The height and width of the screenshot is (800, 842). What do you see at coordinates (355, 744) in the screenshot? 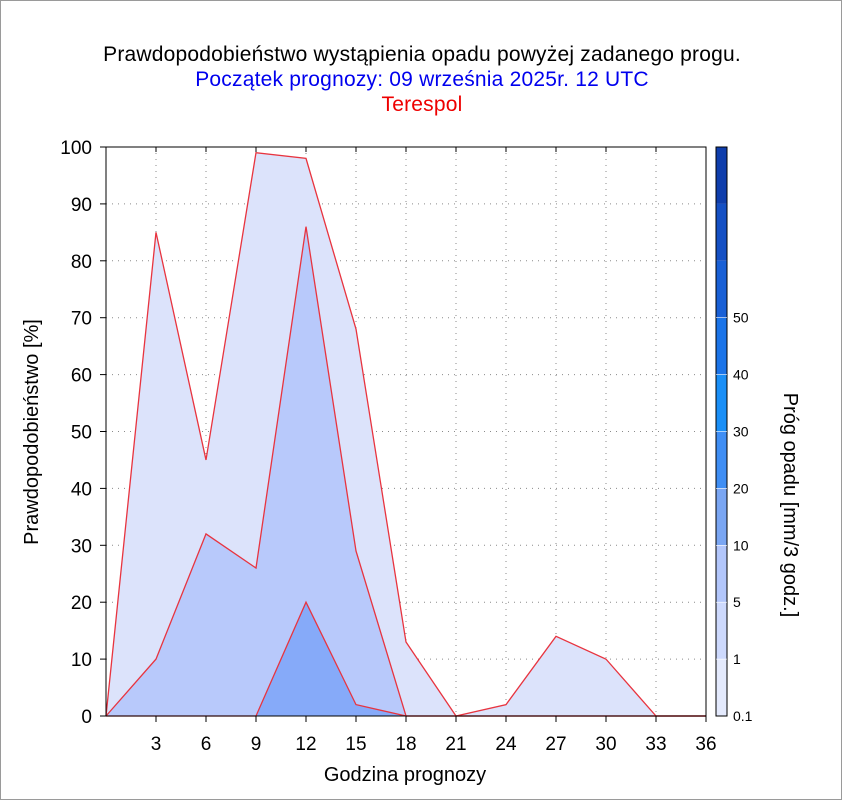
I see `x-tick-label: 15` at bounding box center [355, 744].